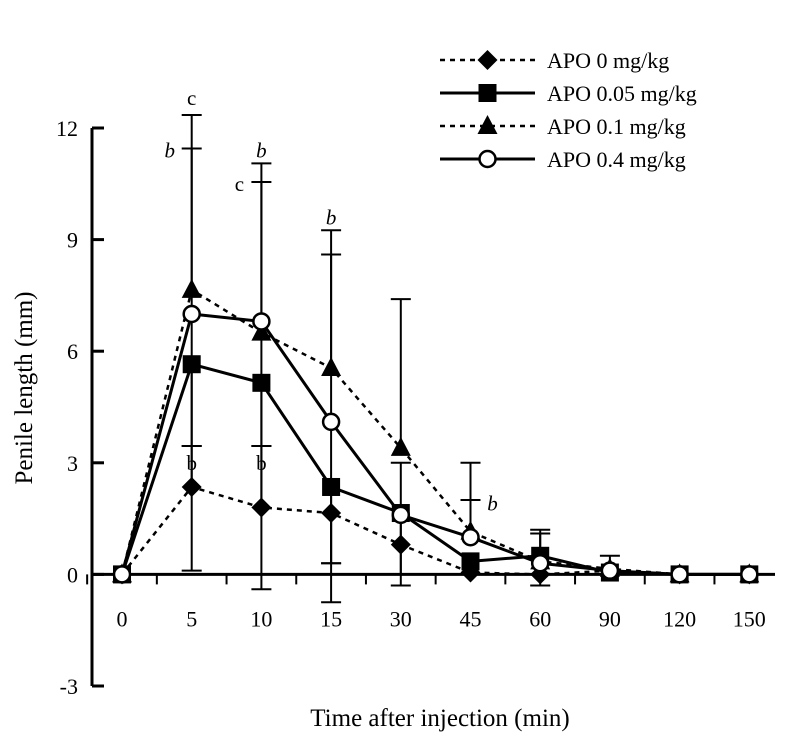 The image size is (800, 744). Describe the element at coordinates (679, 618) in the screenshot. I see `x-tick-label: 120` at that location.